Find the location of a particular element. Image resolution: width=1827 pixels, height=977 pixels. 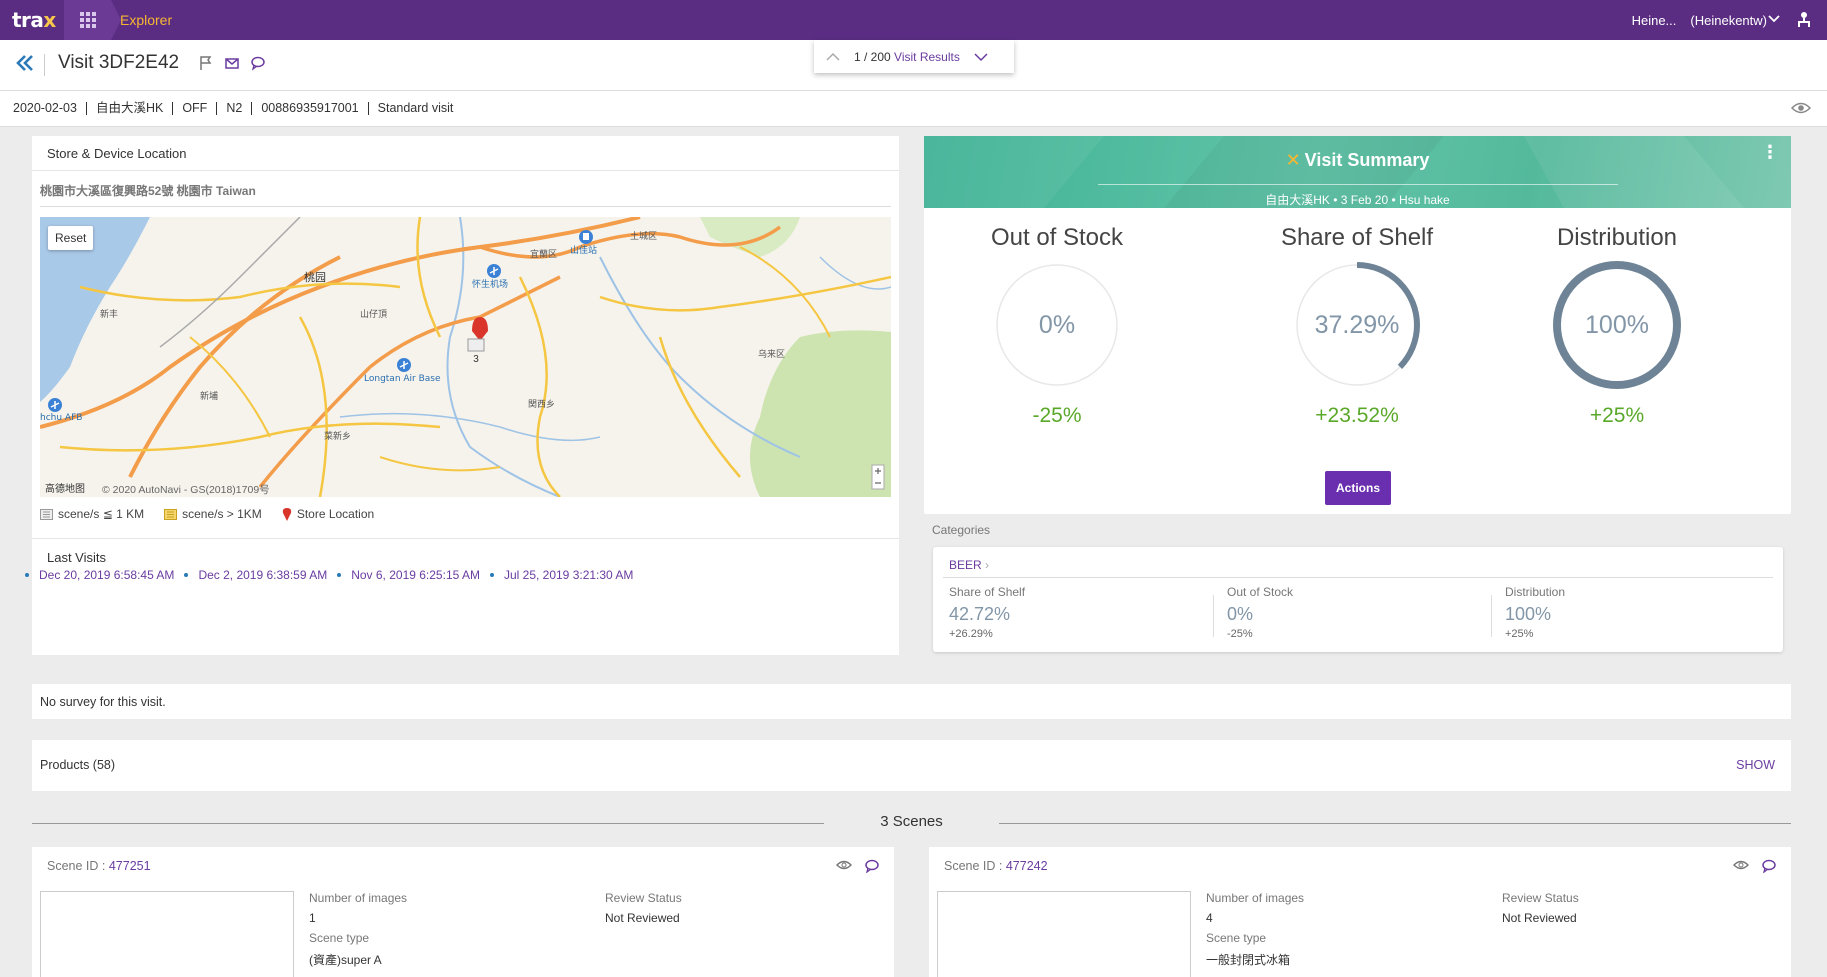

scene-id: Scene ID : 477251 is located at coordinates (99, 866).